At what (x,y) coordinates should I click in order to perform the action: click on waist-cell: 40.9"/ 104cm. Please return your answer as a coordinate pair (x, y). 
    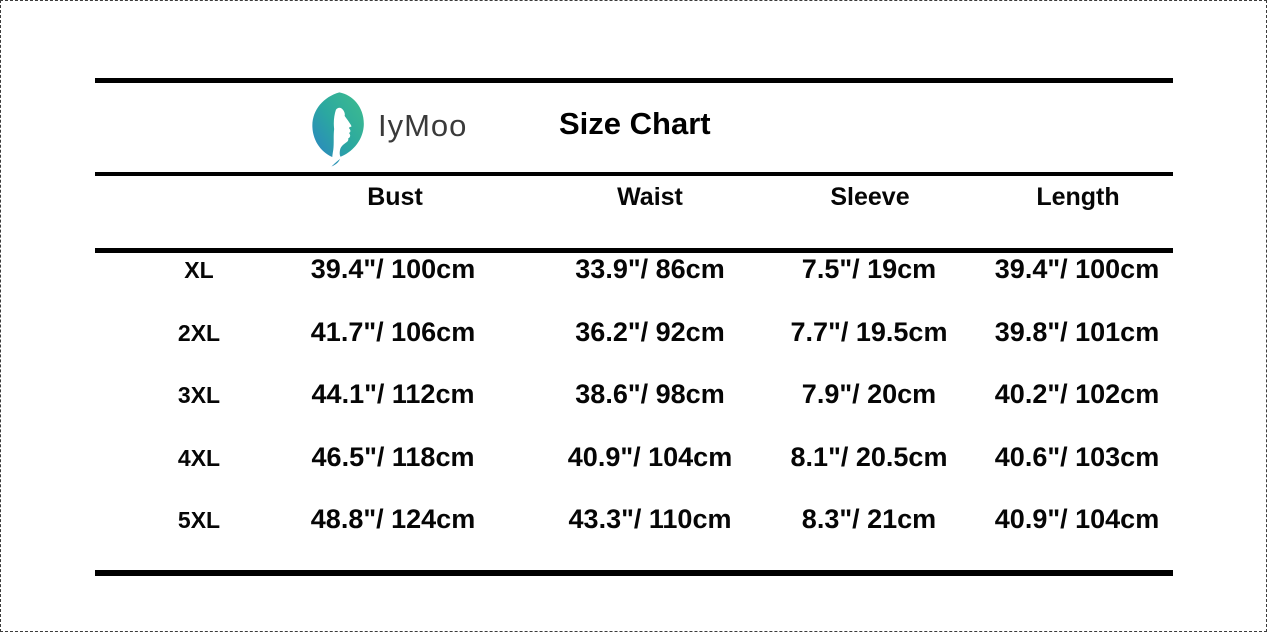
    Looking at the image, I should click on (650, 456).